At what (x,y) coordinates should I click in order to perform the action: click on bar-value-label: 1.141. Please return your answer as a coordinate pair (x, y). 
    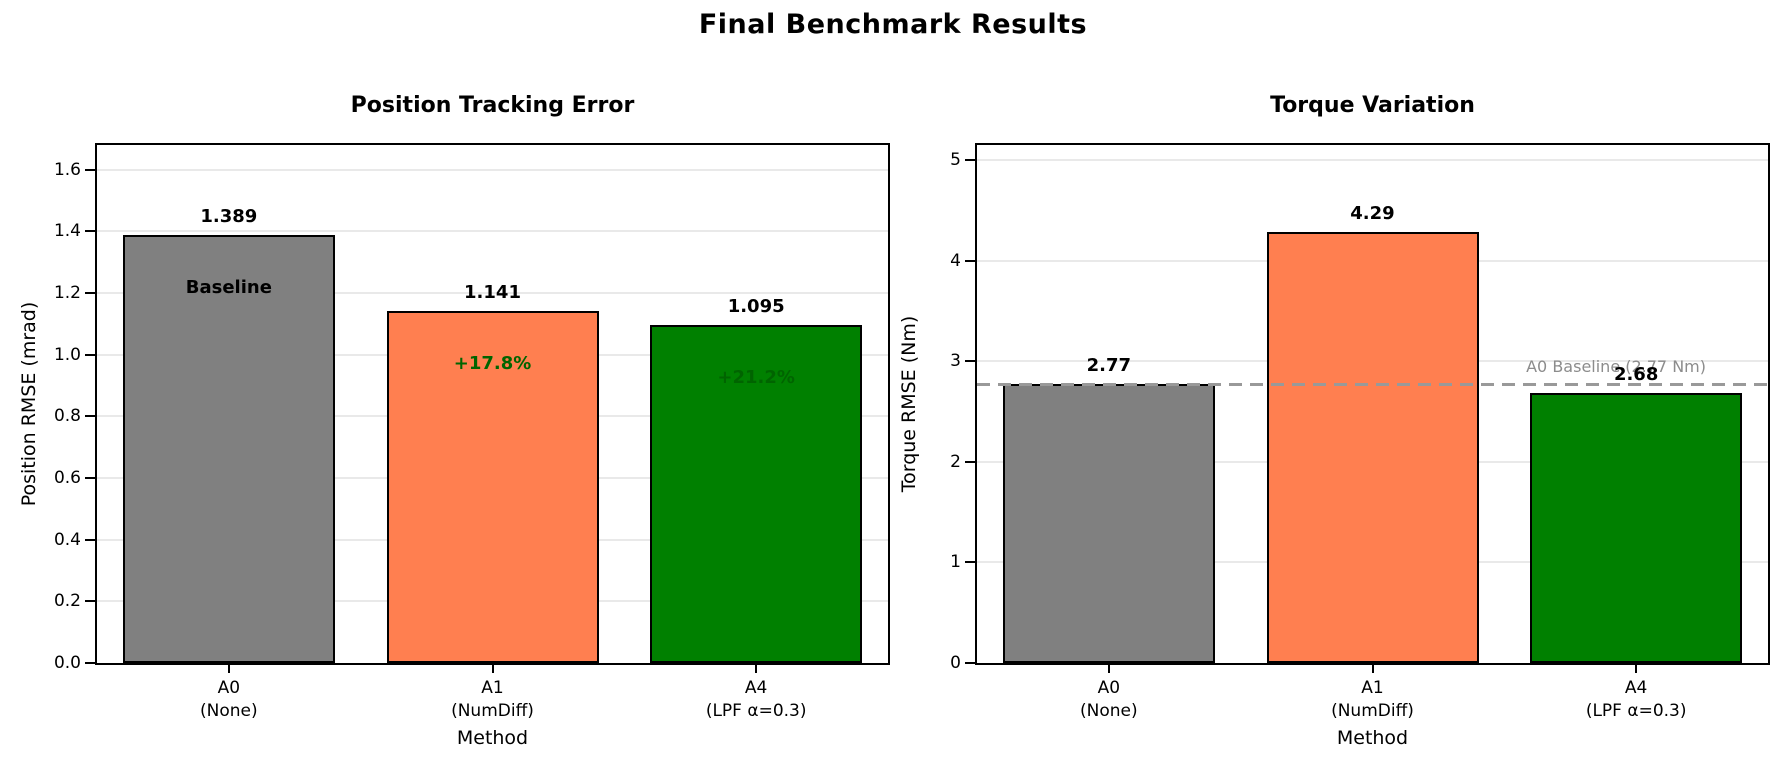
    Looking at the image, I should click on (492, 293).